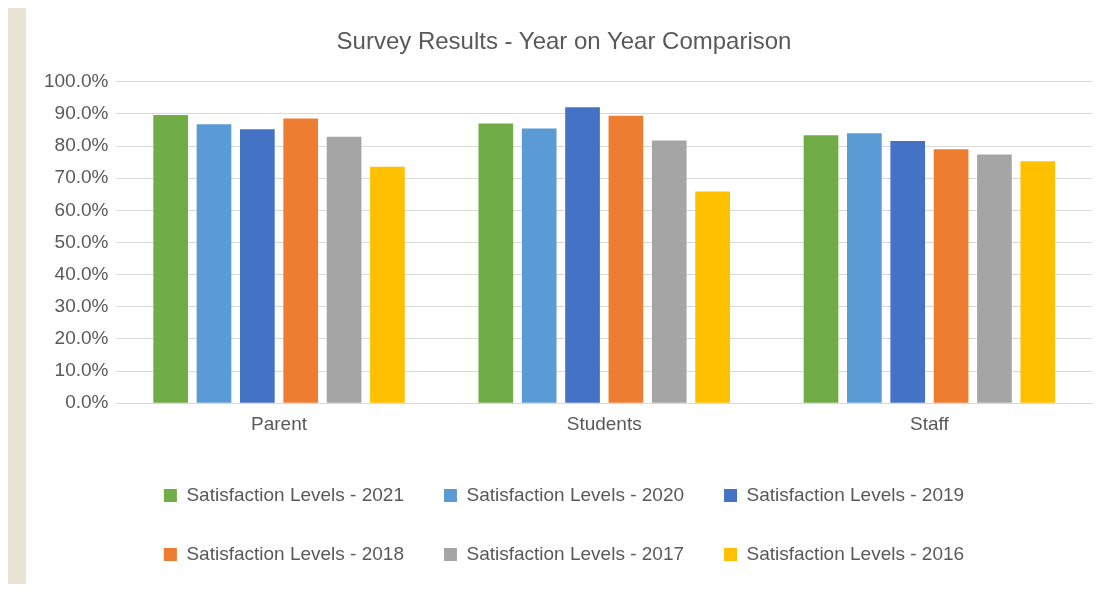 This screenshot has width=1120, height=592. I want to click on legend-label: Satisfaction Levels - 2017, so click(575, 553).